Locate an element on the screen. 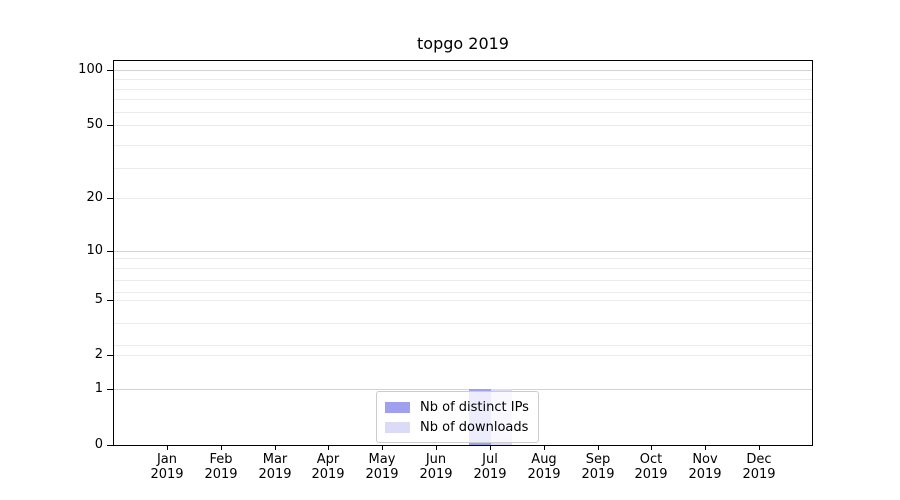 The height and width of the screenshot is (500, 900). y-tick-label: 5 is located at coordinates (98, 299).